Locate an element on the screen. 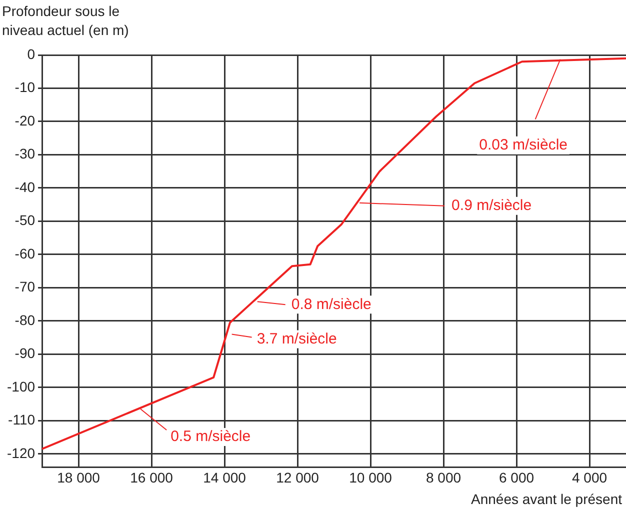  y-tick-label: -110 is located at coordinates (22, 420).